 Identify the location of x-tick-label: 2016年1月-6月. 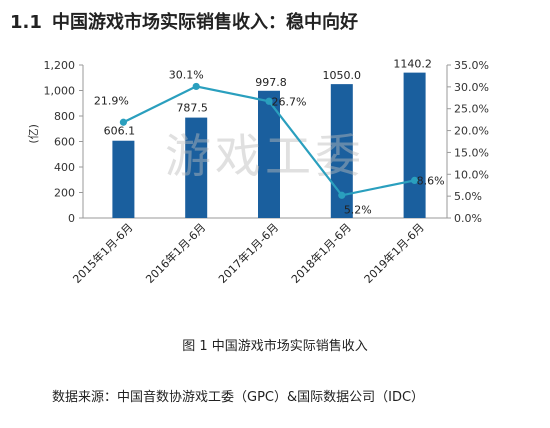
(176, 253).